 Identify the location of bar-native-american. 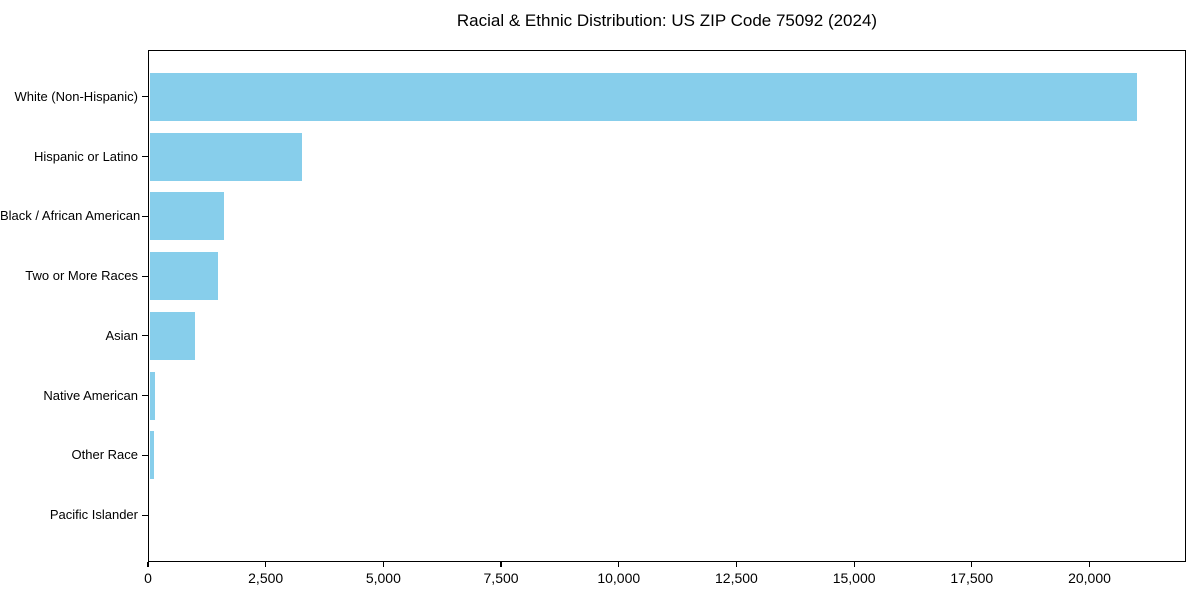
(152, 395).